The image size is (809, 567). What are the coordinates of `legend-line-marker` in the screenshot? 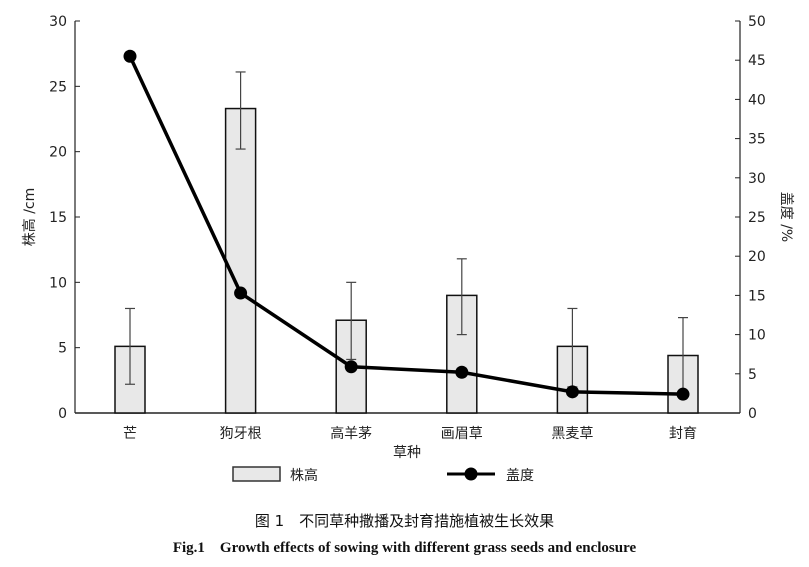 It's located at (471, 474).